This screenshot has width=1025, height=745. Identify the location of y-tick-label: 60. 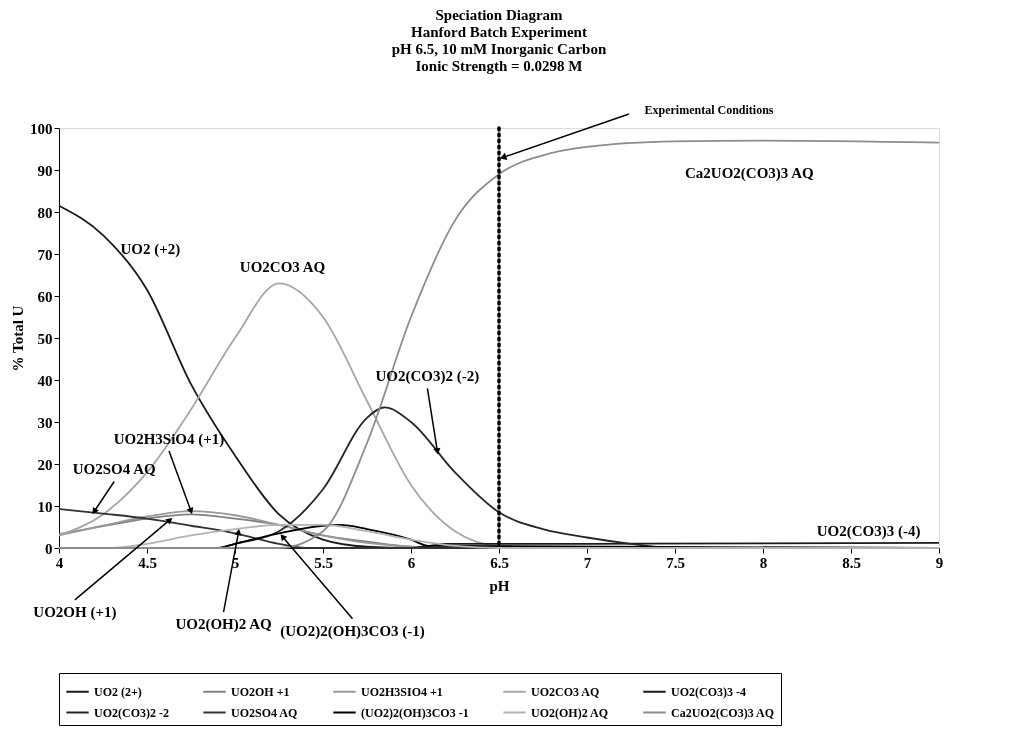
(45, 296).